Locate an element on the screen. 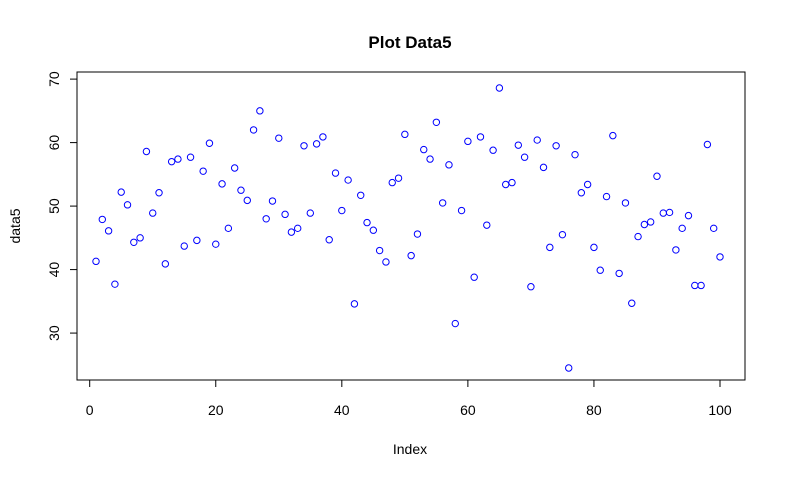 The height and width of the screenshot is (478, 785). x-tick-label: 0 is located at coordinates (90, 410).